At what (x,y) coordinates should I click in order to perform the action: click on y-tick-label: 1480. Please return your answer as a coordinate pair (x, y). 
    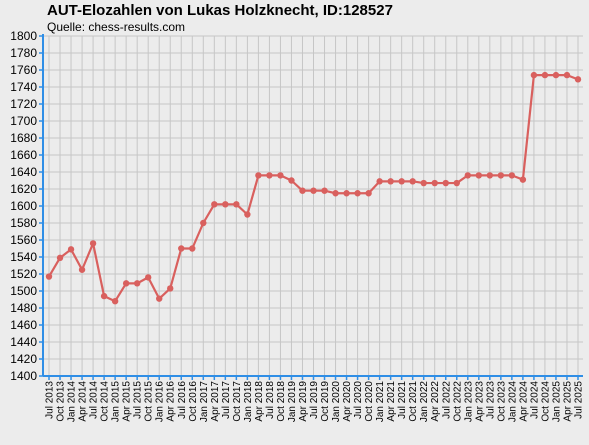
    Looking at the image, I should click on (23, 308).